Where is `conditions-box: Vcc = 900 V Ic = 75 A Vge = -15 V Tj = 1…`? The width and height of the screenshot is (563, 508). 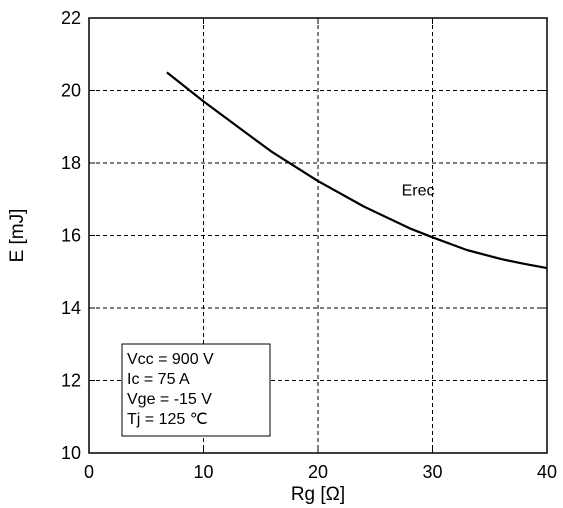 conditions-box: Vcc = 900 V Ic = 75 A Vge = -15 V Tj = 1… is located at coordinates (196, 390).